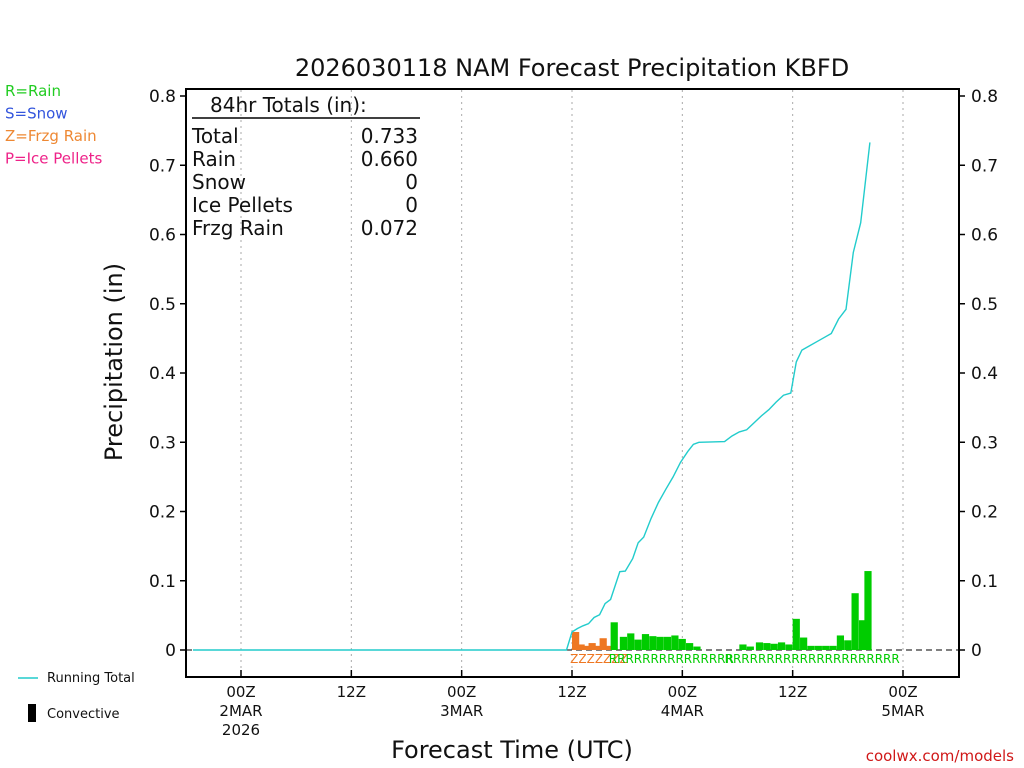  What do you see at coordinates (53, 159) in the screenshot?
I see `ptype-legend-item: P=Ice Pellets` at bounding box center [53, 159].